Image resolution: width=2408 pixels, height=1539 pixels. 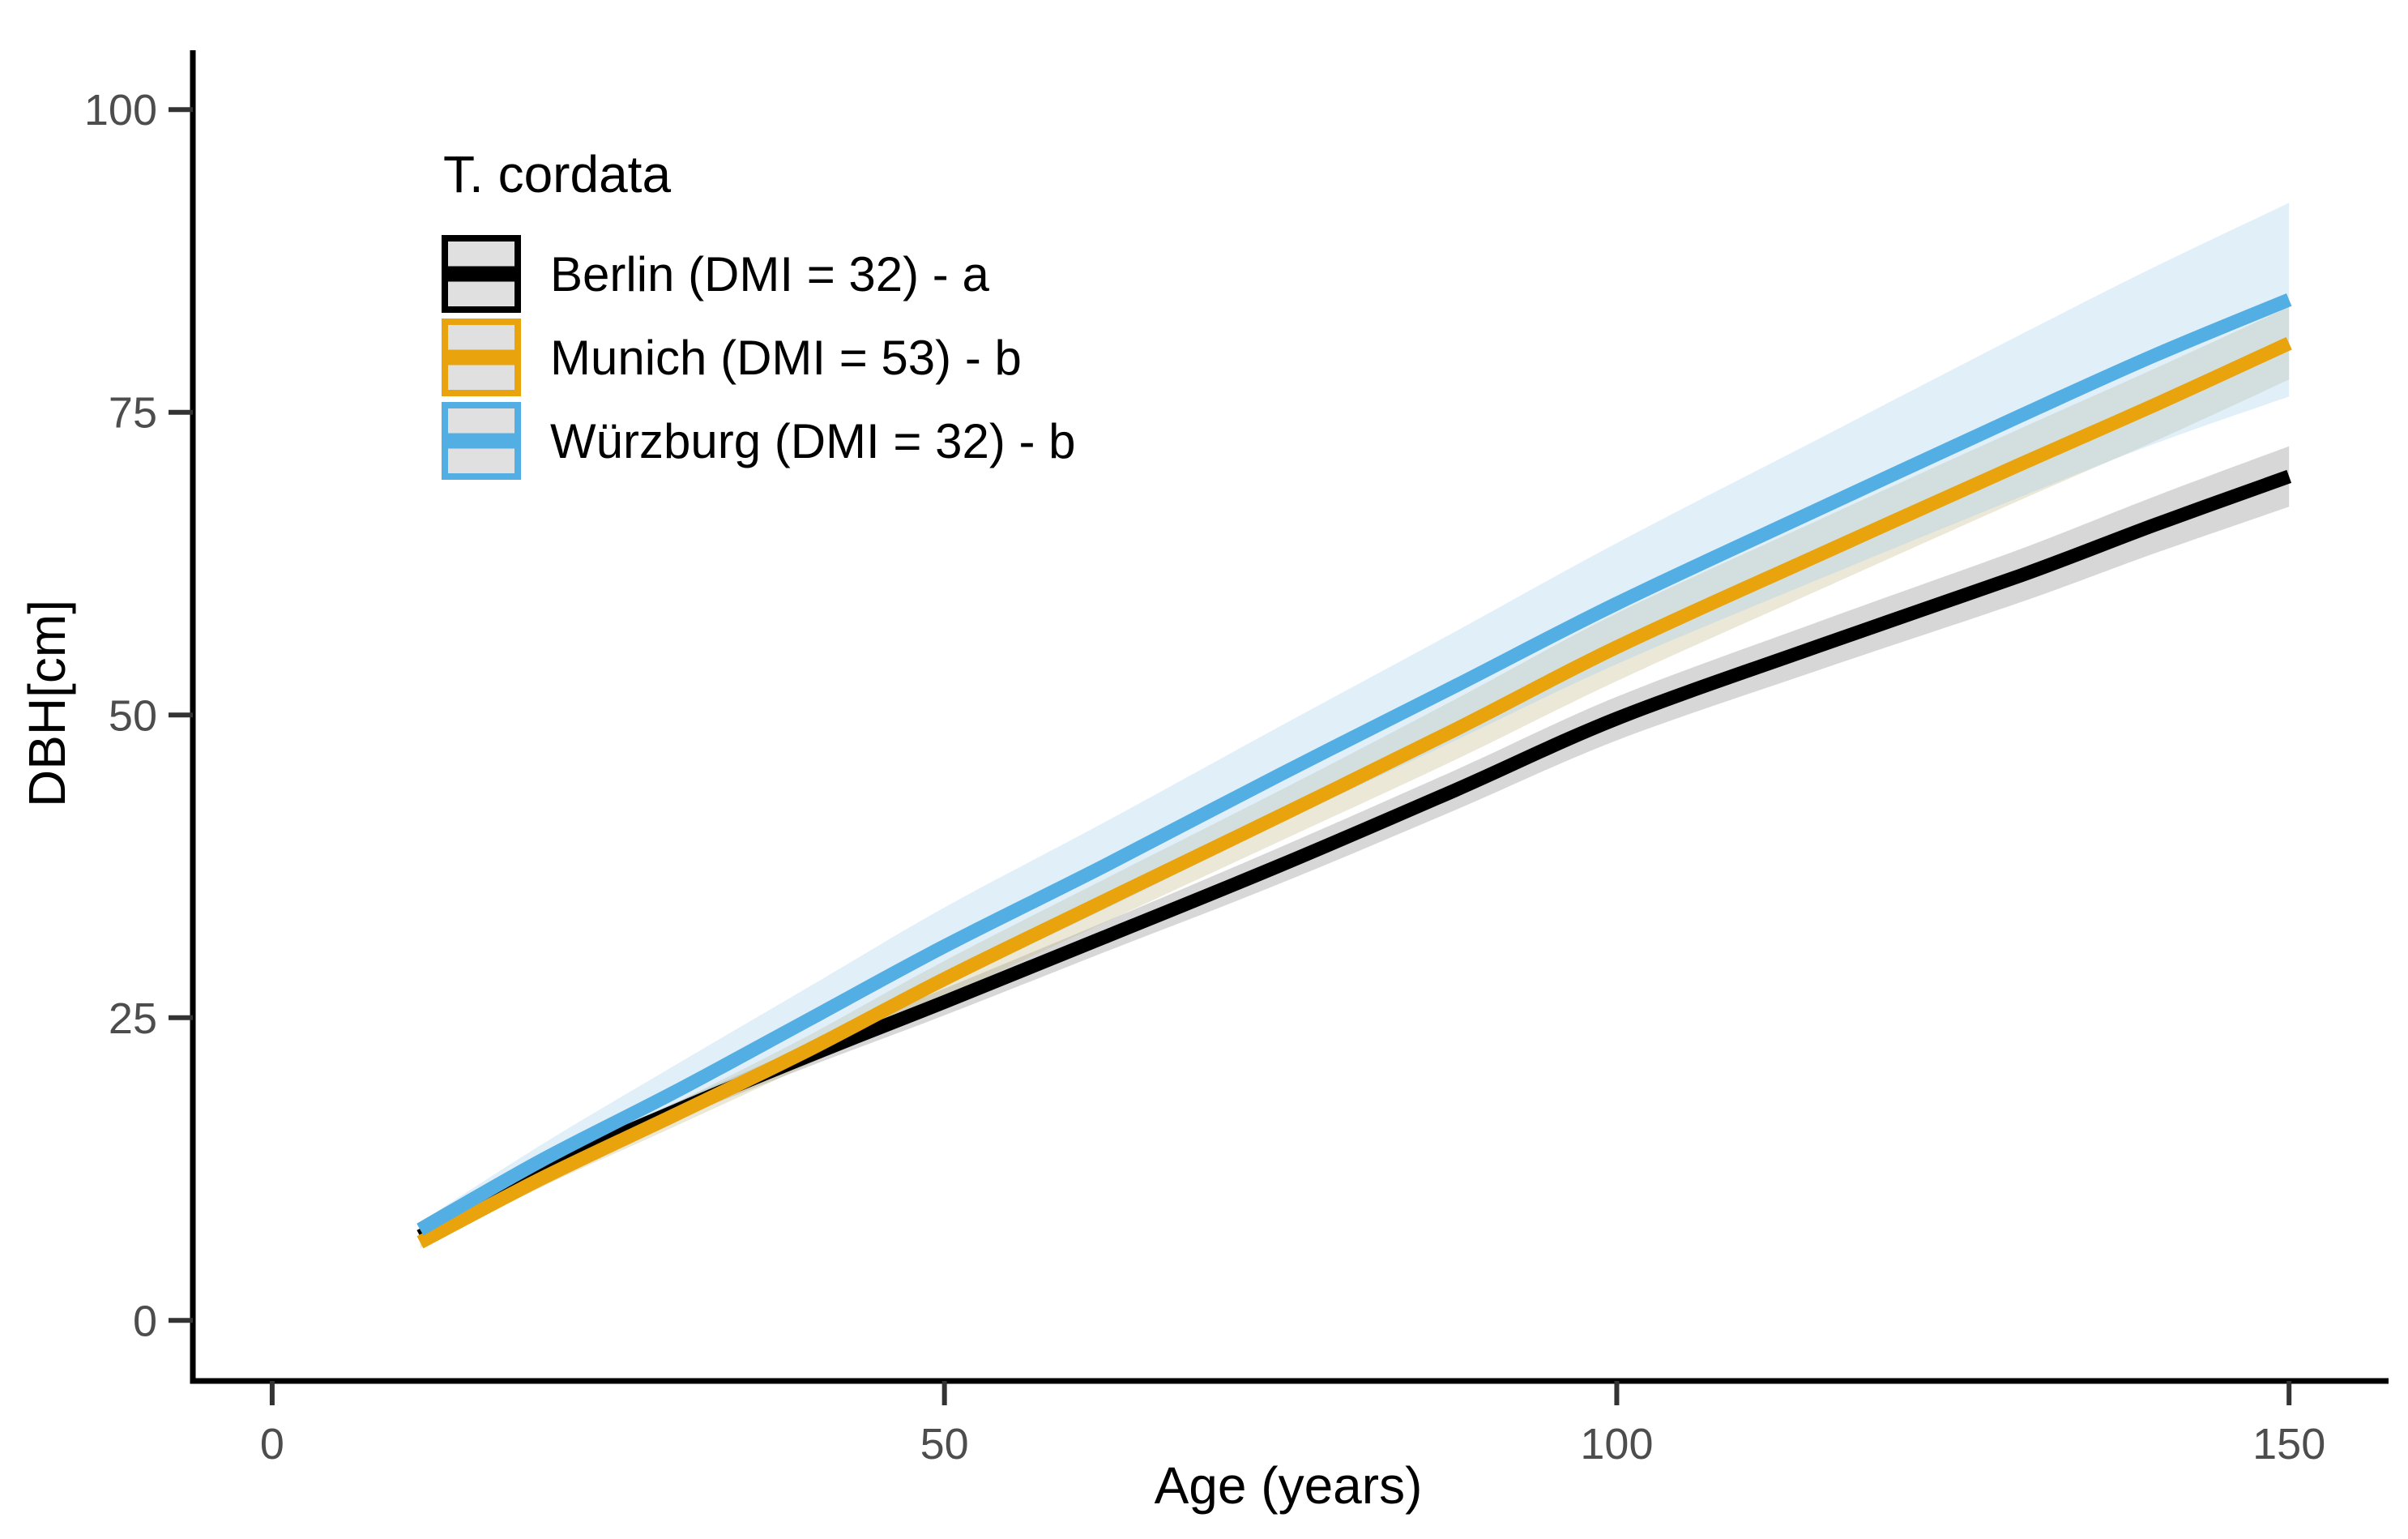 I want to click on x-axis-ticks: 0 50 100 150, so click(x=1293, y=1424).